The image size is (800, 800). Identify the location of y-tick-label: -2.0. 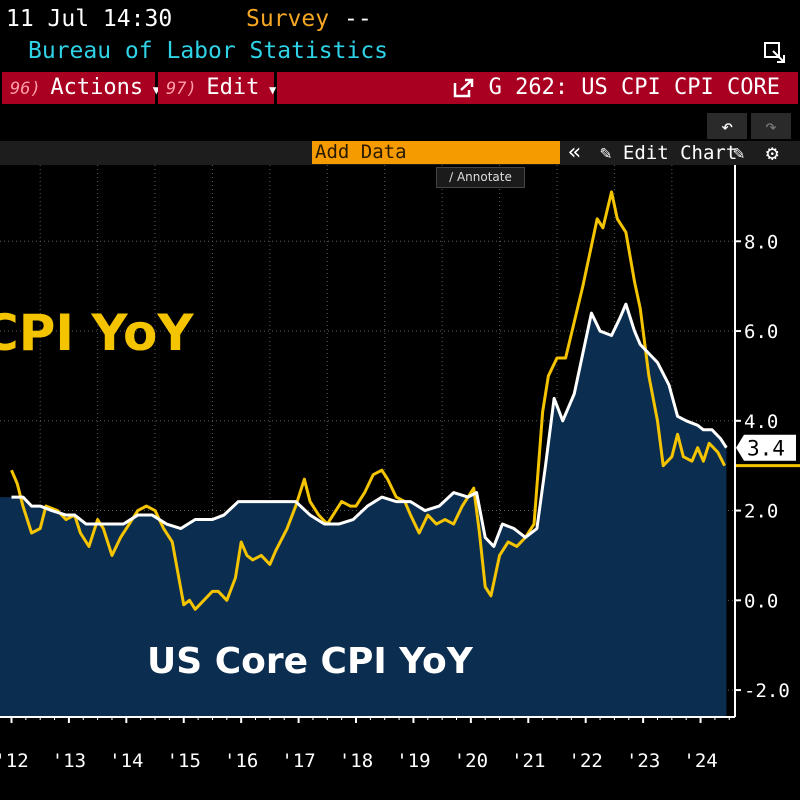
(767, 691).